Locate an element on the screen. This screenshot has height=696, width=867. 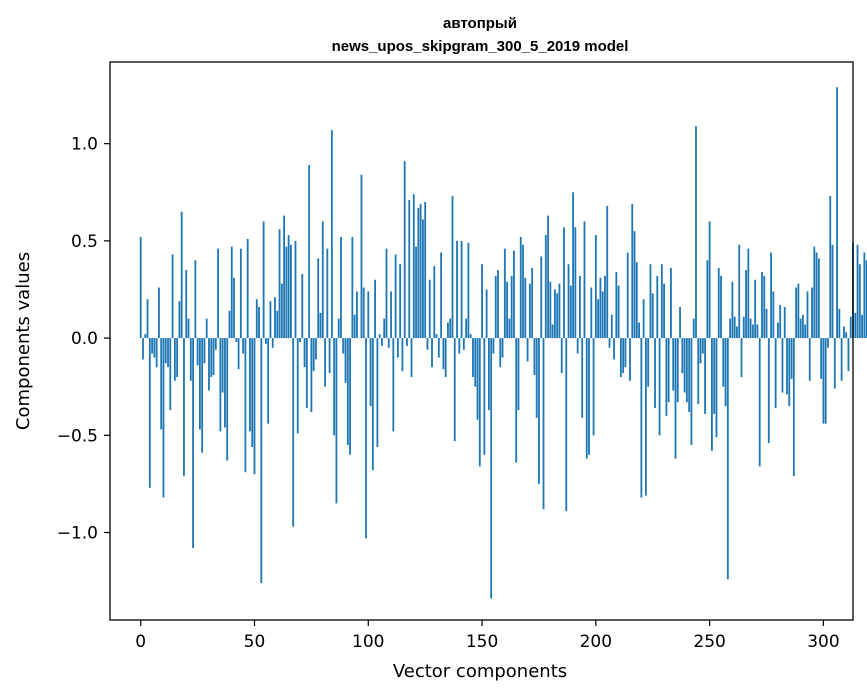
x-tick-label: 250 is located at coordinates (709, 642).